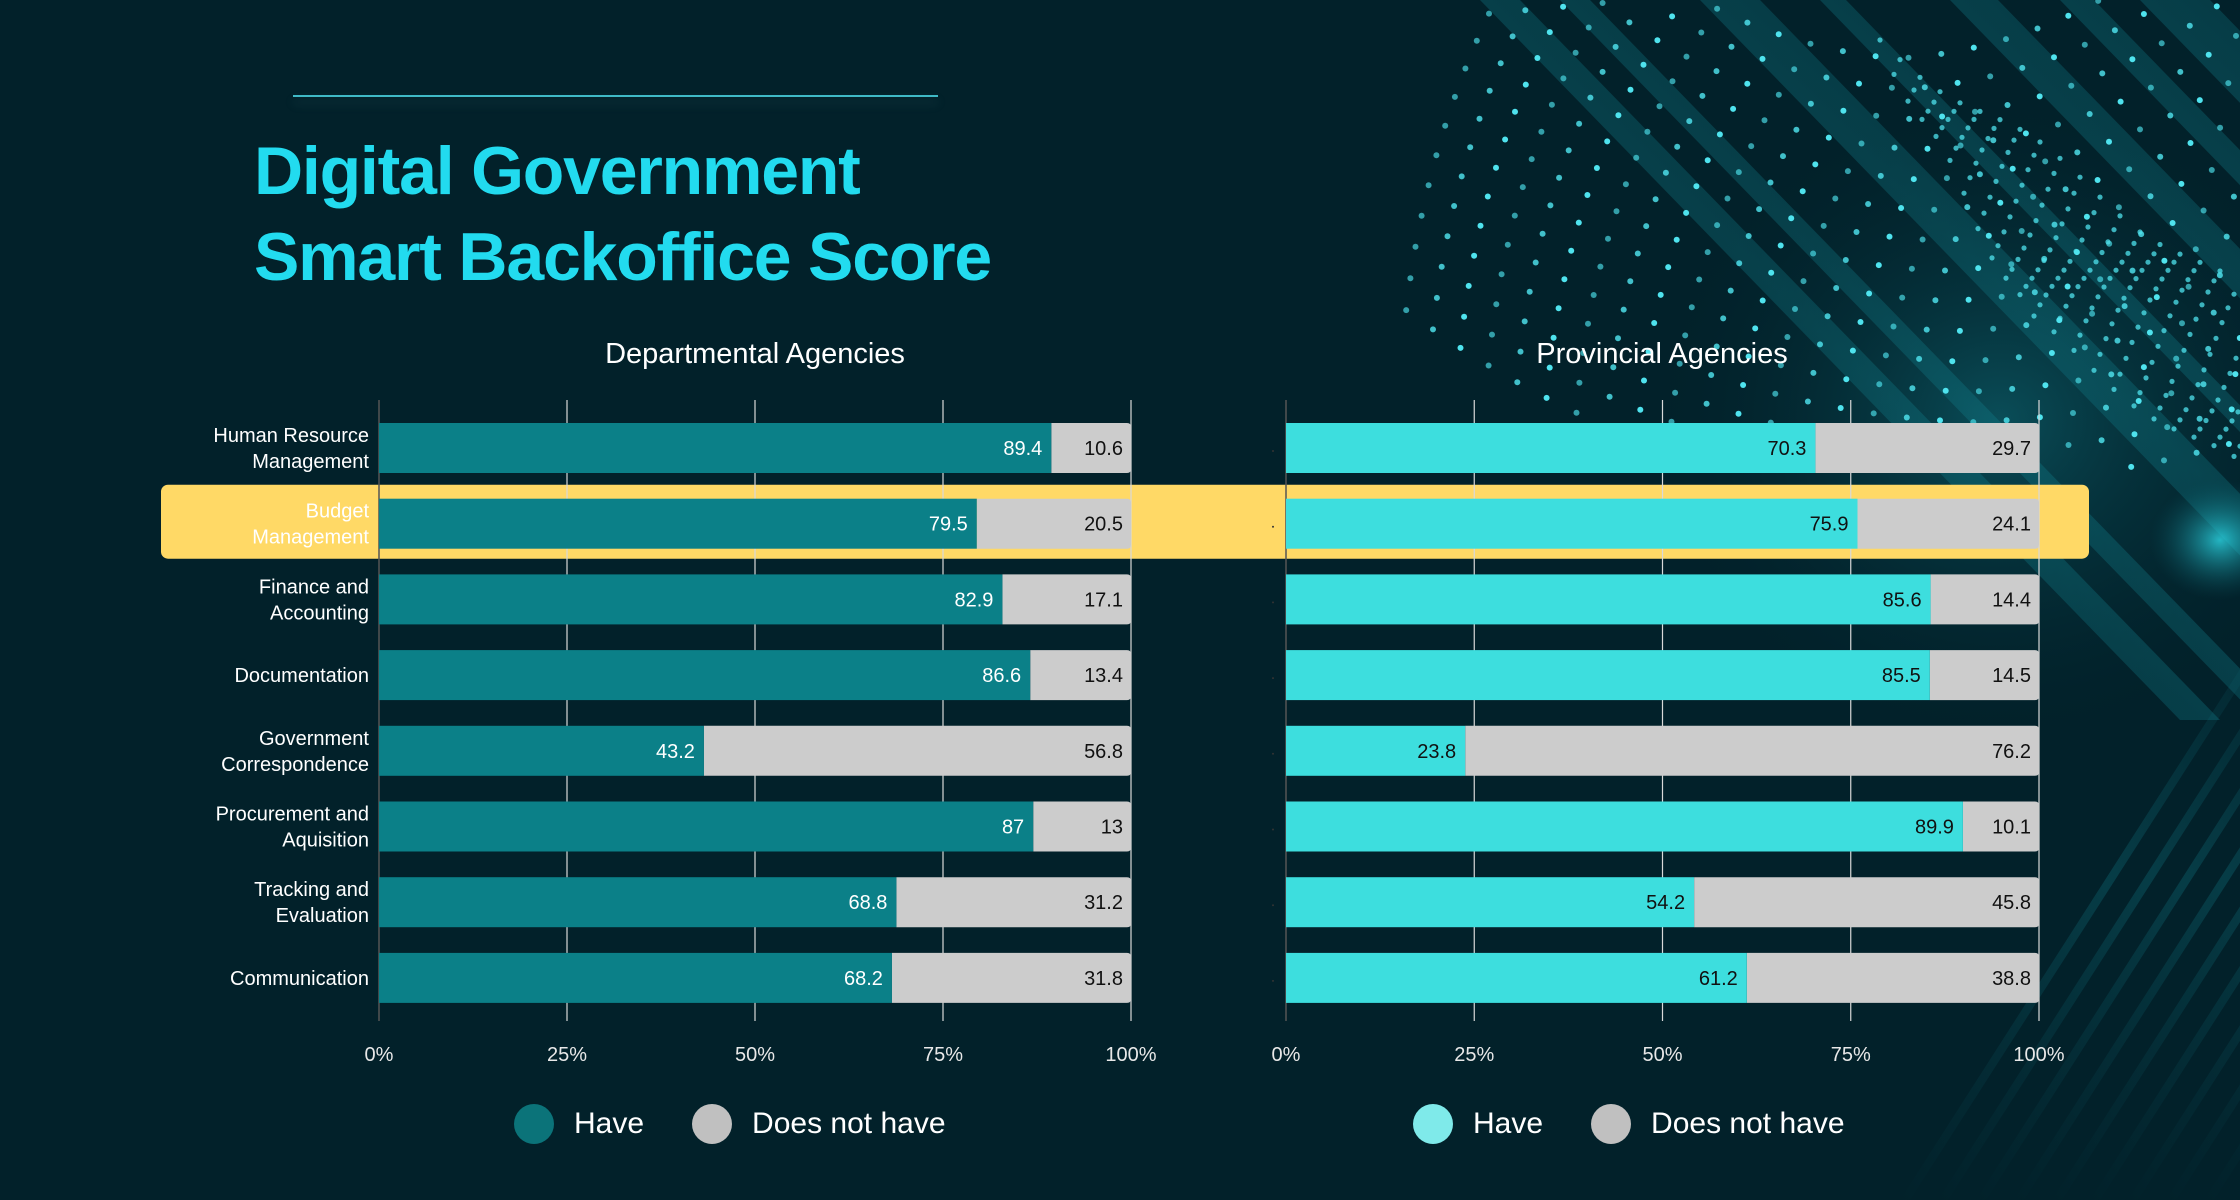  Describe the element at coordinates (867, 903) in the screenshot. I see `bar-label-have: 68.8` at that location.